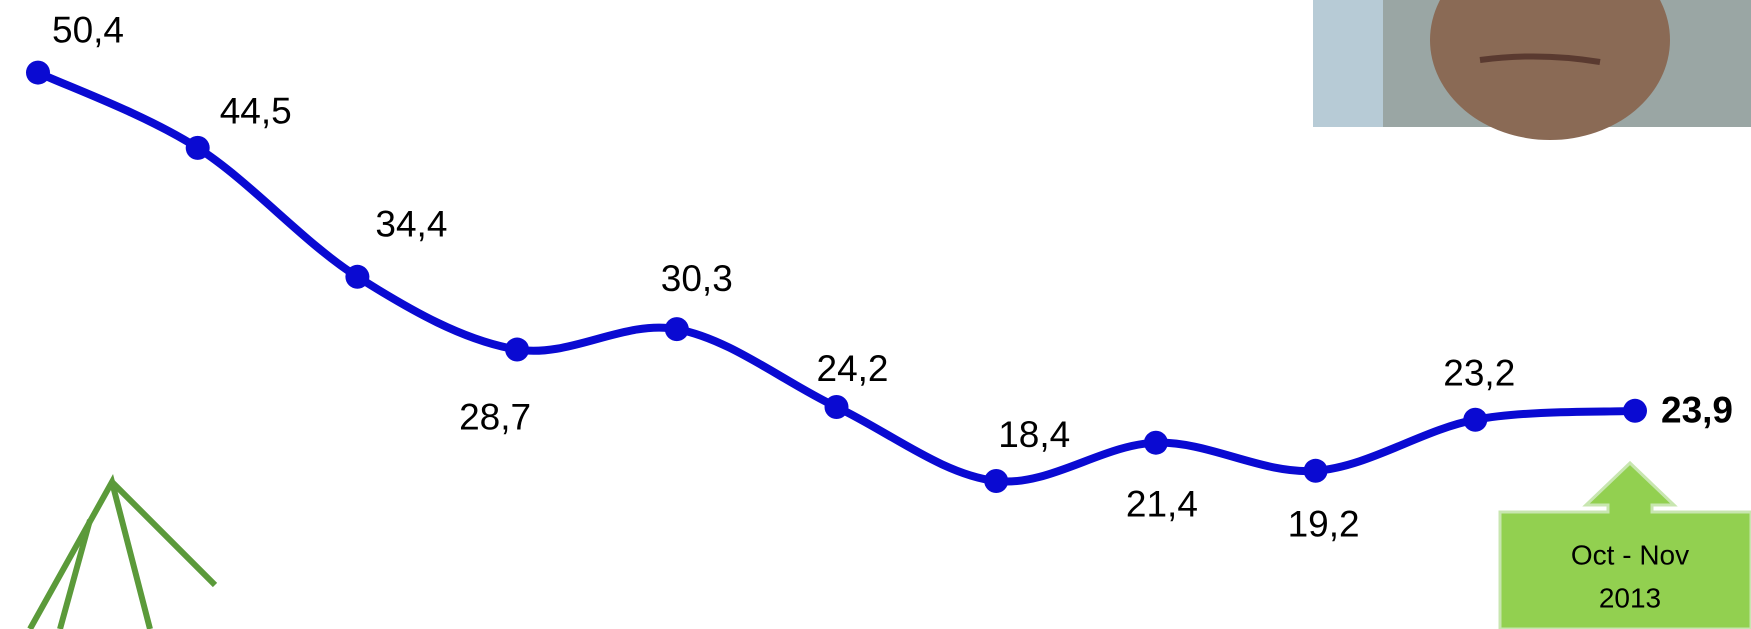 The width and height of the screenshot is (1751, 629). I want to click on data-label: 50,4, so click(88, 29).